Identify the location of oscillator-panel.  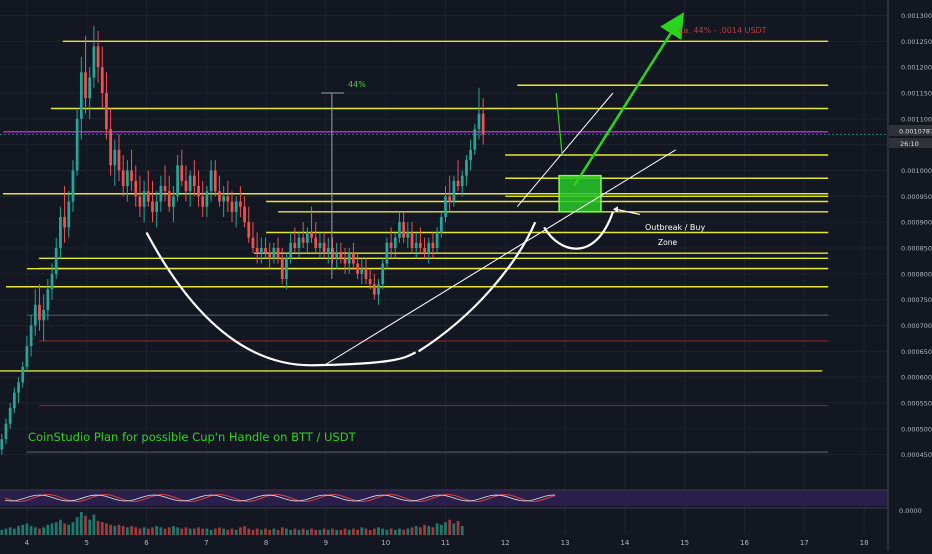
(444, 497).